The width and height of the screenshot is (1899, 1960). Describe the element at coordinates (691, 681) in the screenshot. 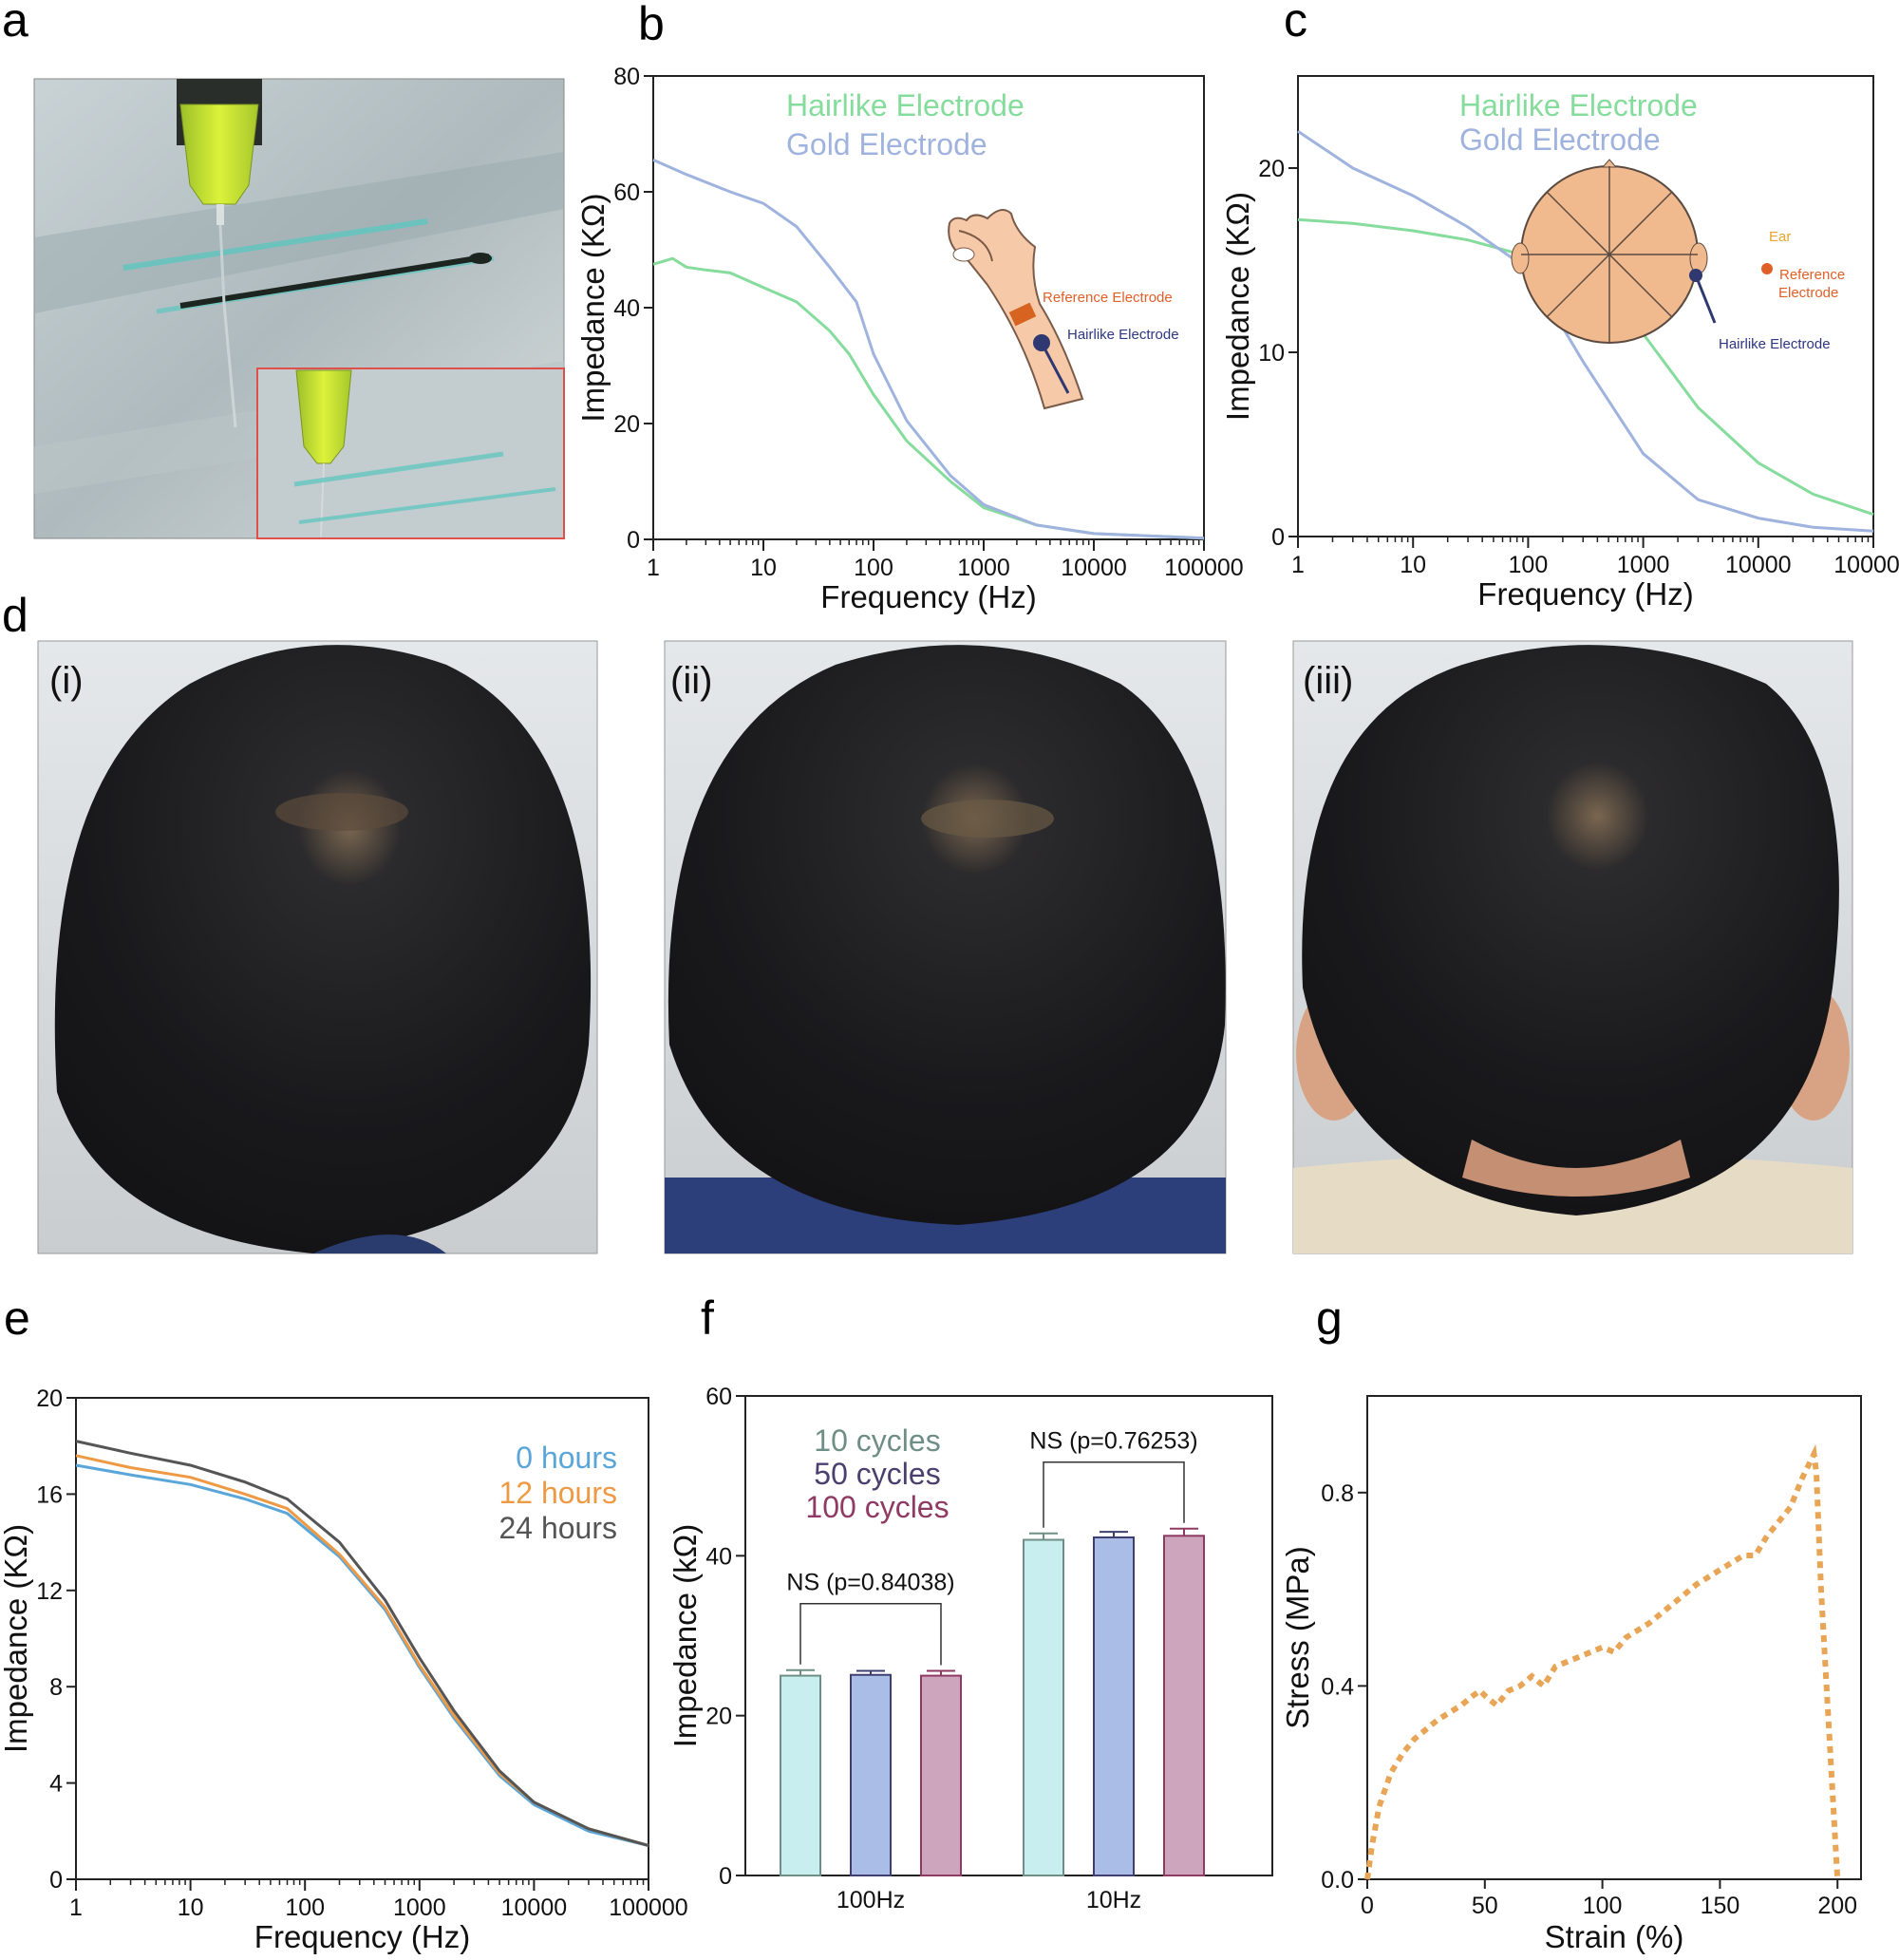

I see `photo-label-ii: (ii)` at that location.